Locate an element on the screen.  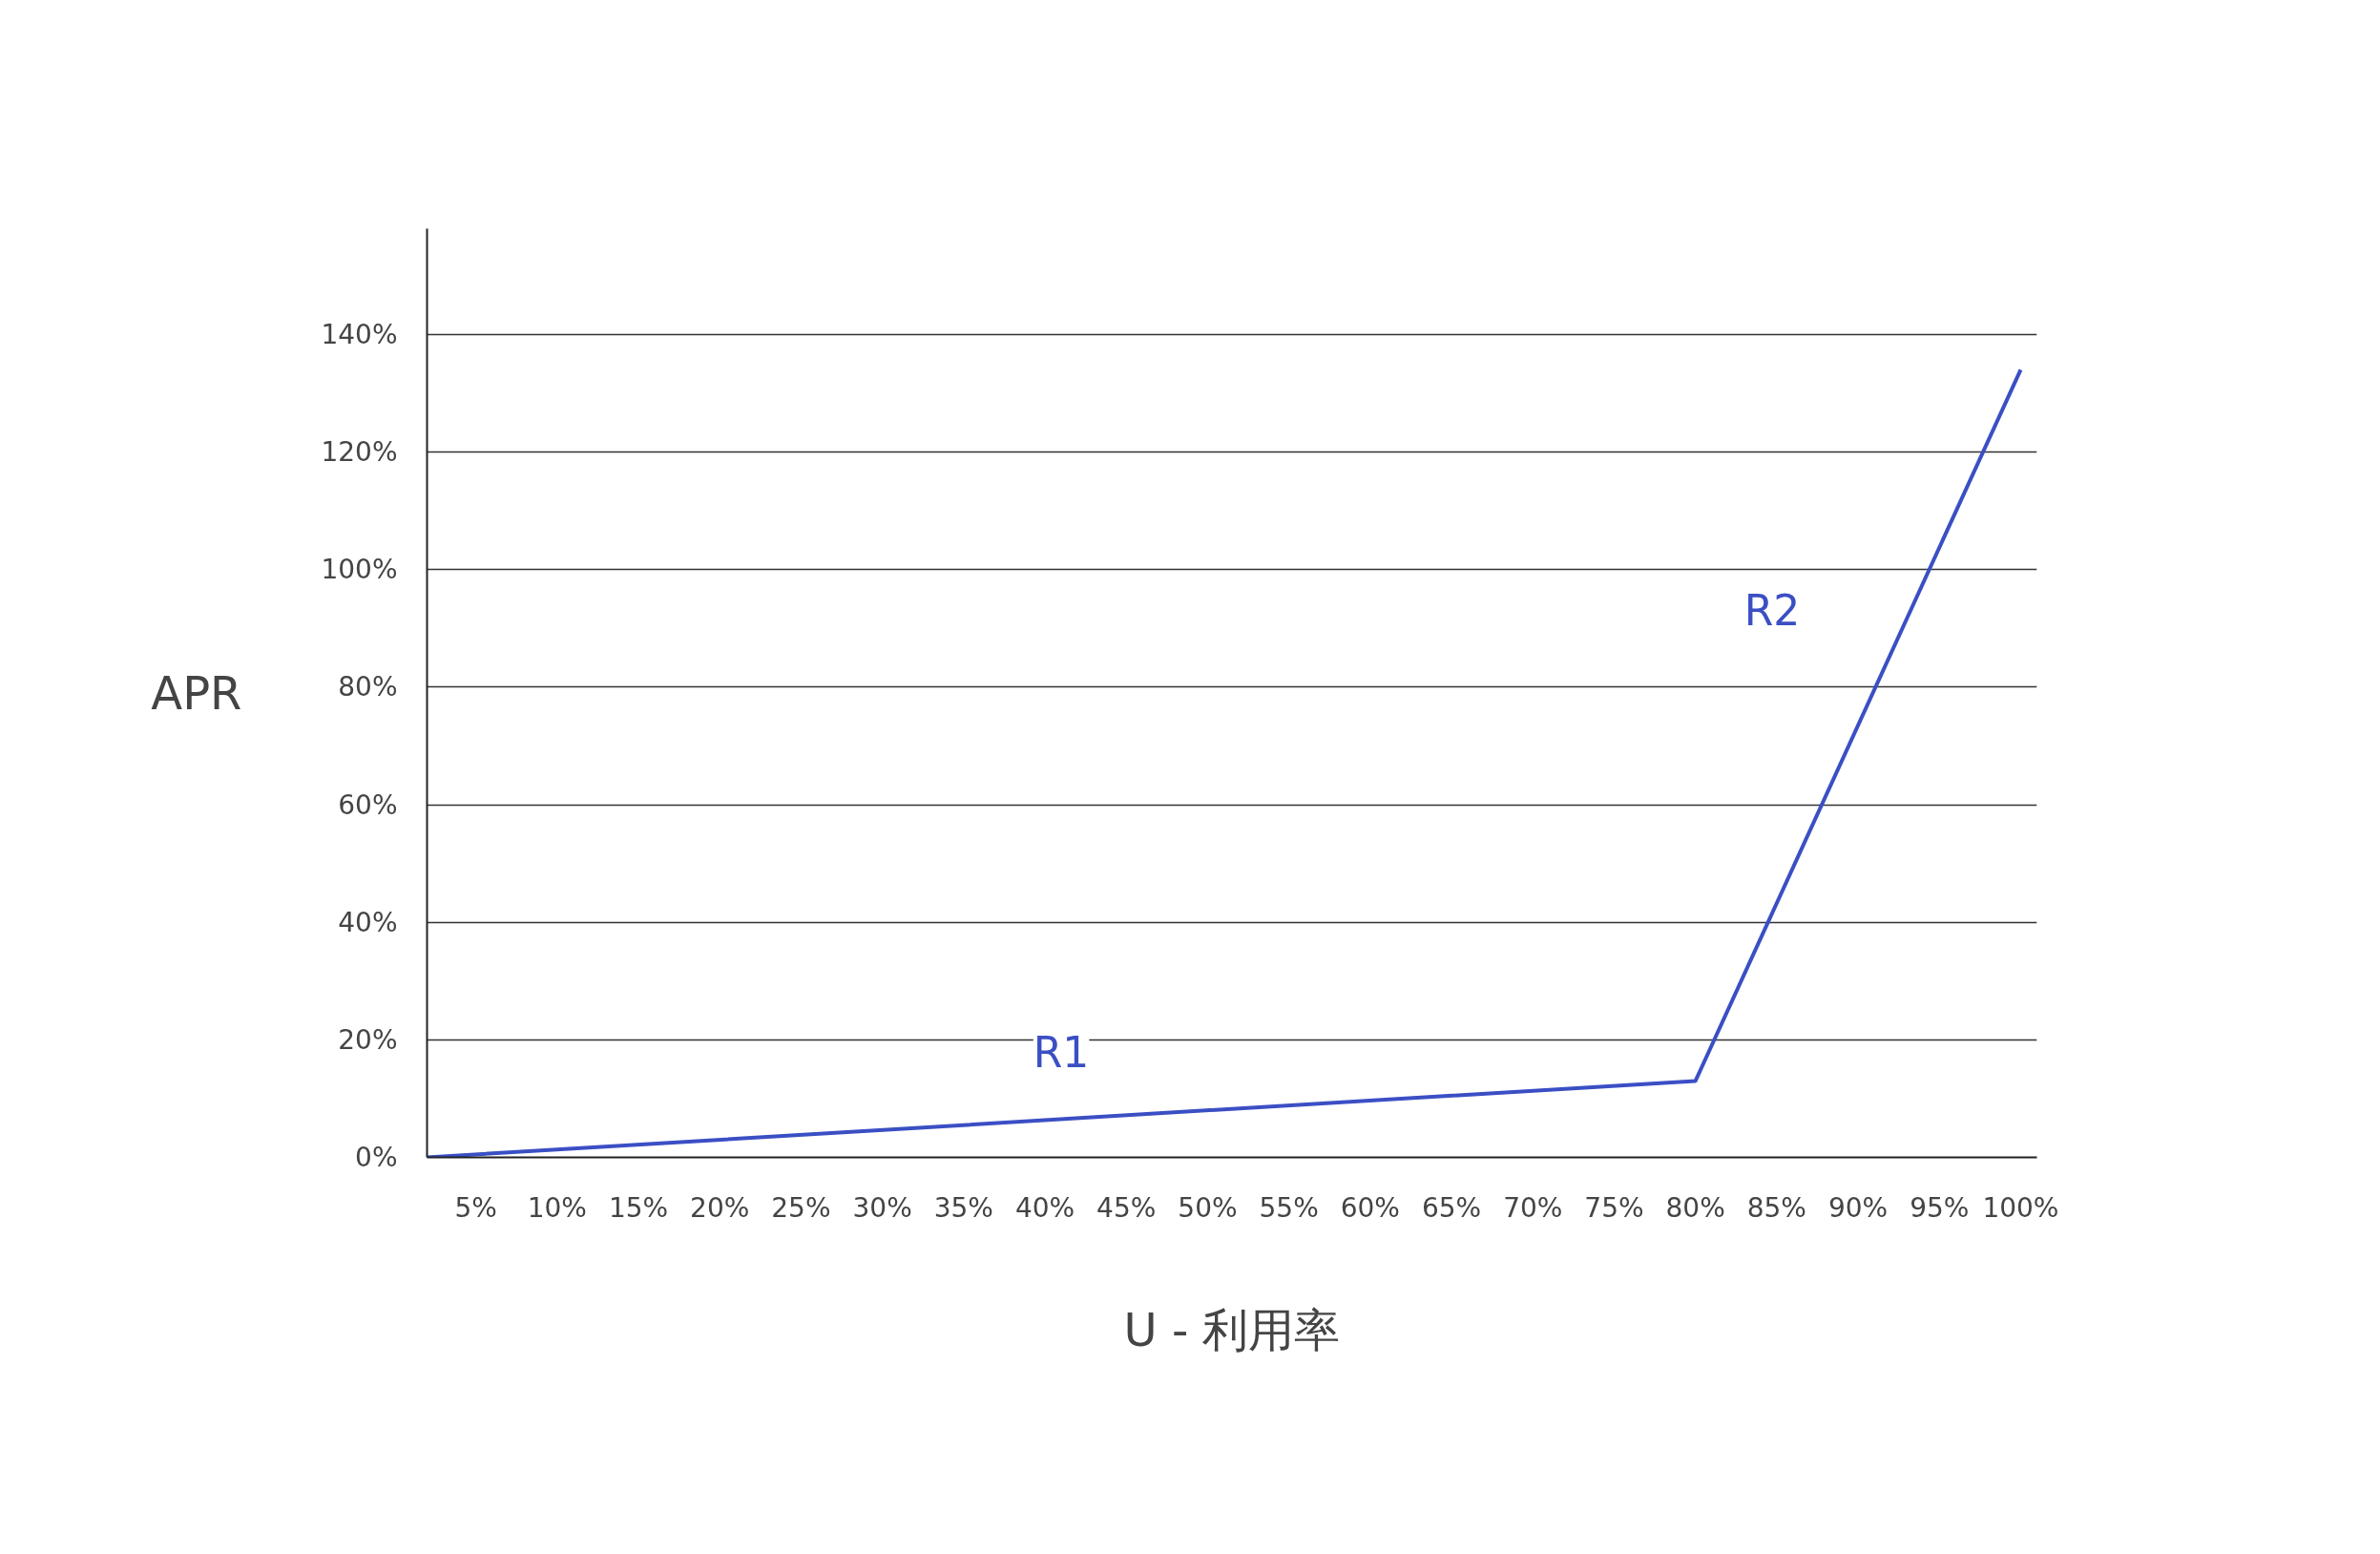
x-tick-label: 90% is located at coordinates (1858, 1207).